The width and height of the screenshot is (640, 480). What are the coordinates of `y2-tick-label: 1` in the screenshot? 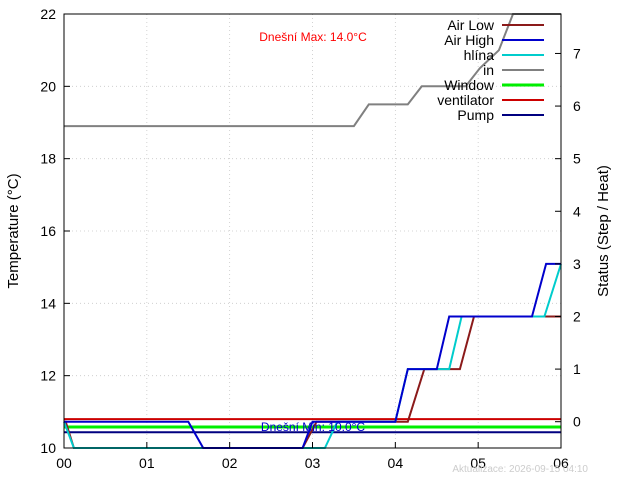 It's located at (577, 369).